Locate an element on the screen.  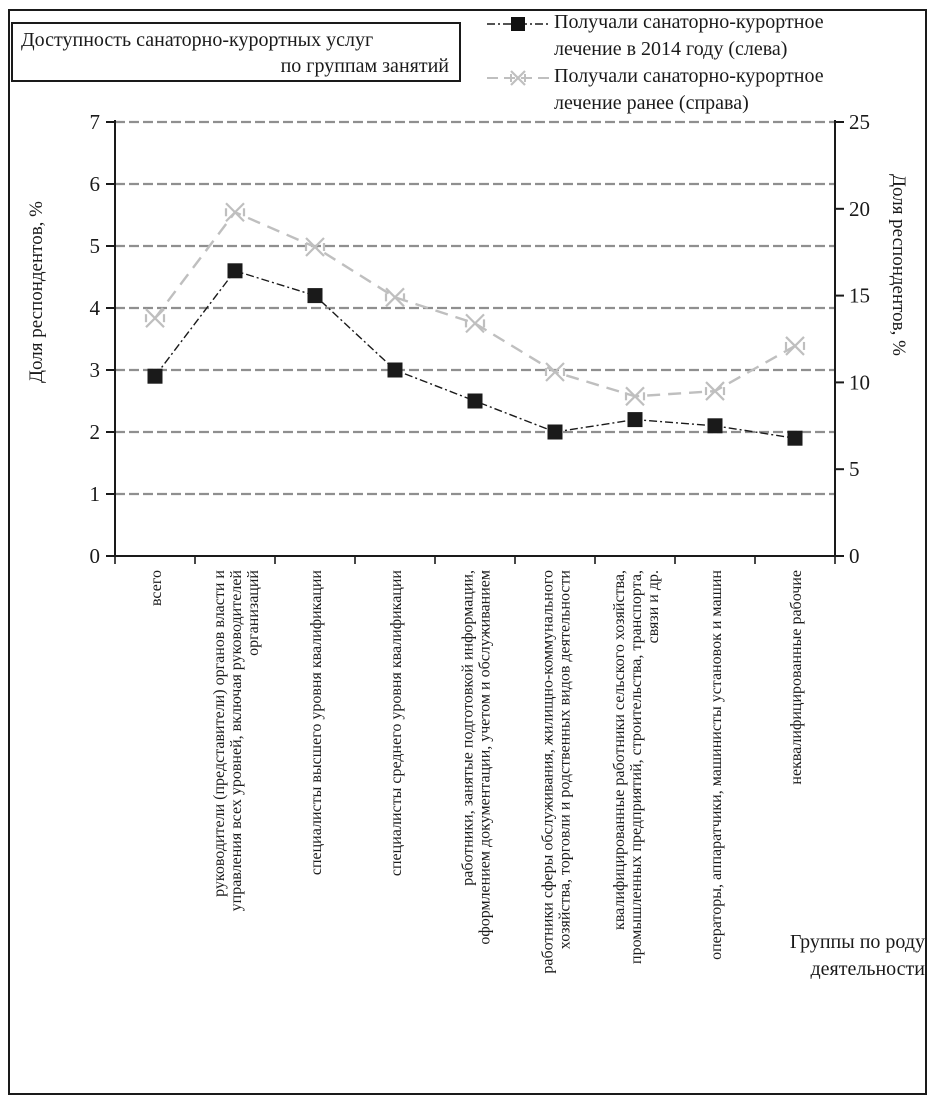
legend-label-earlier-line1: Получали санаторно-курортное is located at coordinates (689, 76).